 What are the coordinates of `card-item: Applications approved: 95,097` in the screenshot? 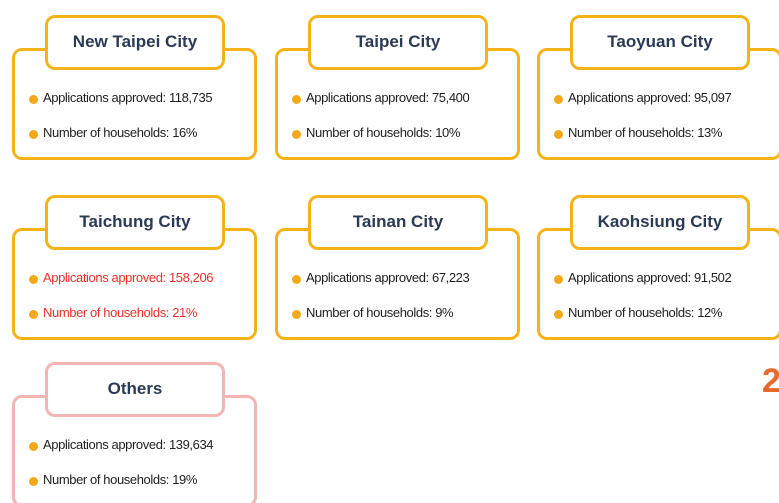 It's located at (650, 97).